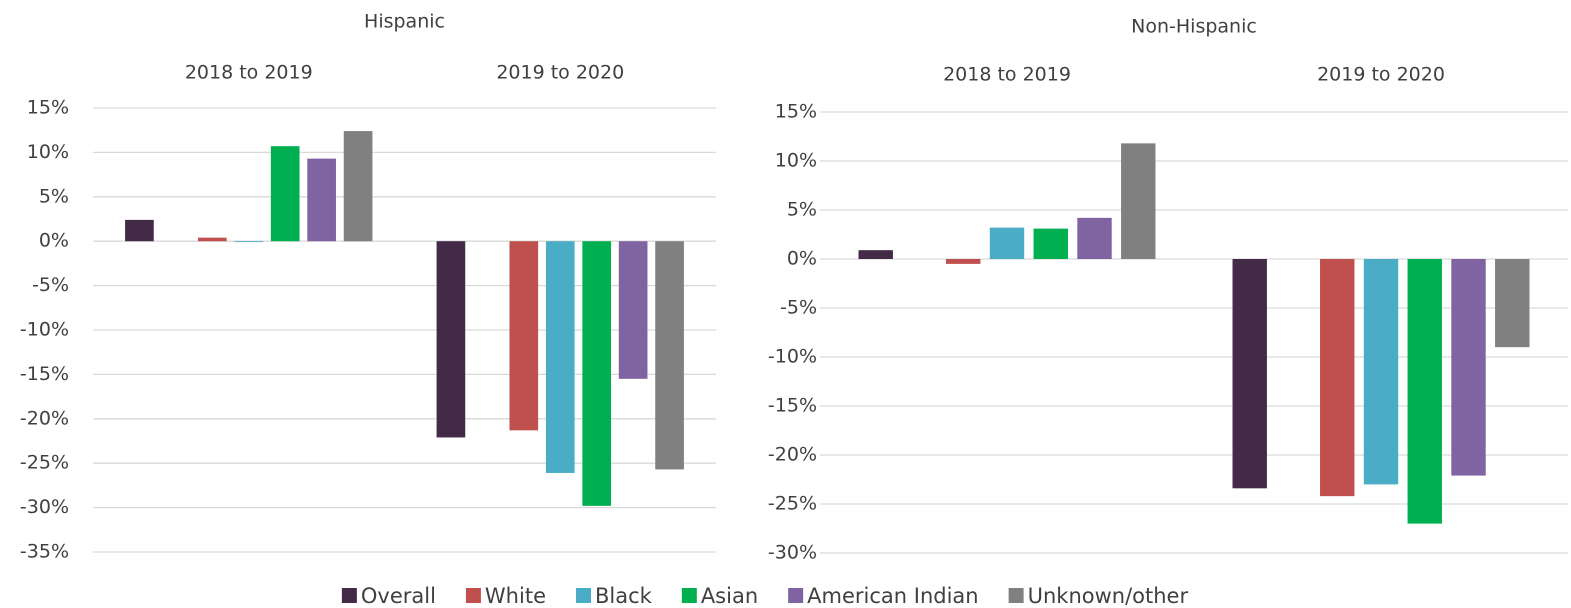 The height and width of the screenshot is (608, 1571). I want to click on legend-label: Asian, so click(729, 596).